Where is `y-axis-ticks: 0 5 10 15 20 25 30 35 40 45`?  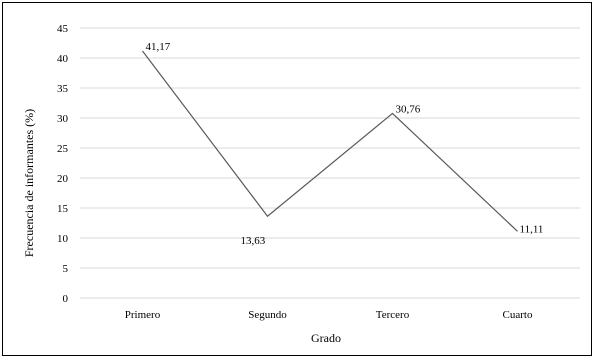 y-axis-ticks: 0 5 10 15 20 25 30 35 40 45 is located at coordinates (63, 164).